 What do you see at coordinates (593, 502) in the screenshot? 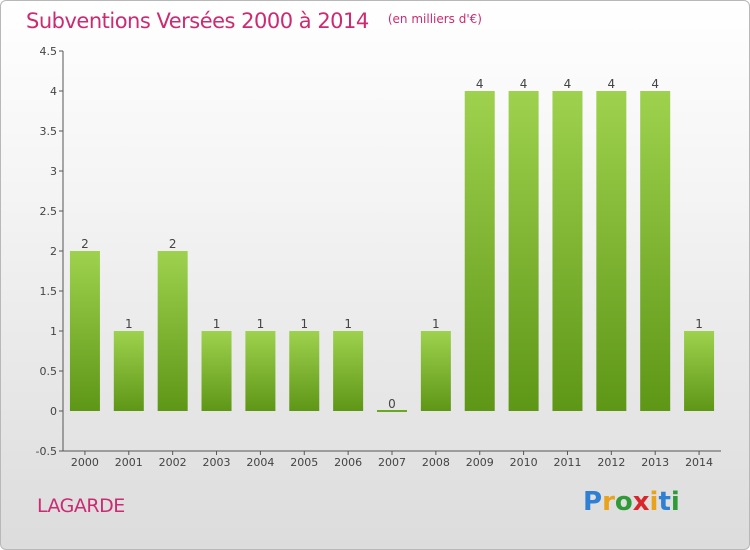
I see `logo-letter: P` at bounding box center [593, 502].